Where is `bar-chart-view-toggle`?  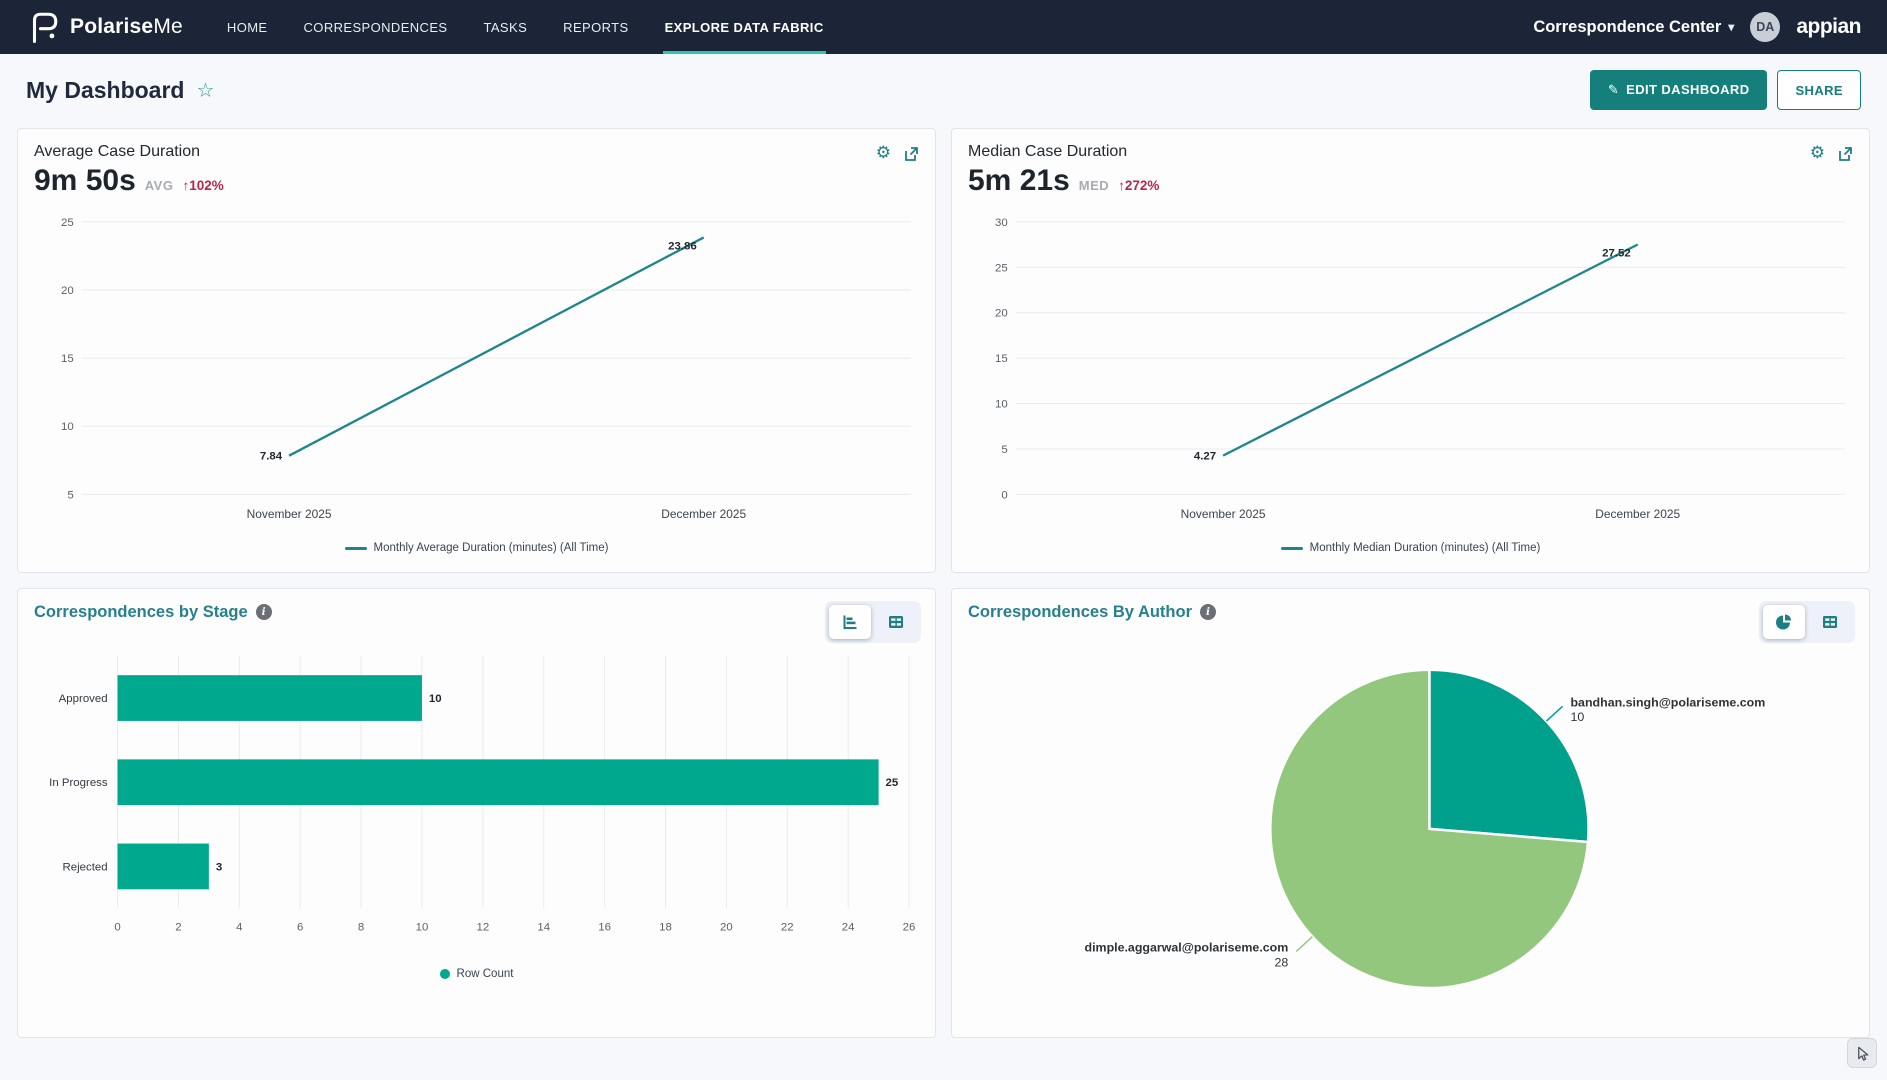 bar-chart-view-toggle is located at coordinates (850, 622).